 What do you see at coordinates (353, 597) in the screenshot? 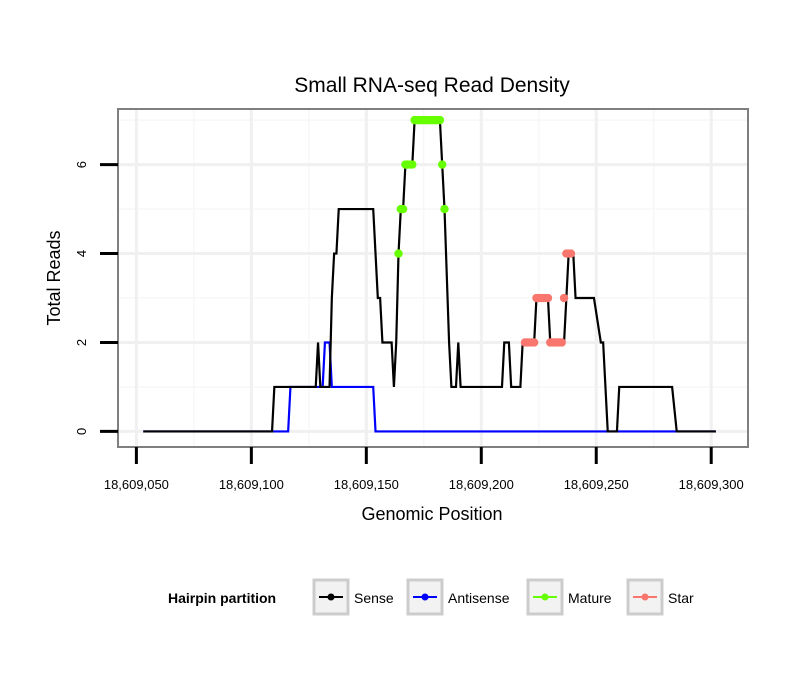
I see `legend-item-sense: Sense` at bounding box center [353, 597].